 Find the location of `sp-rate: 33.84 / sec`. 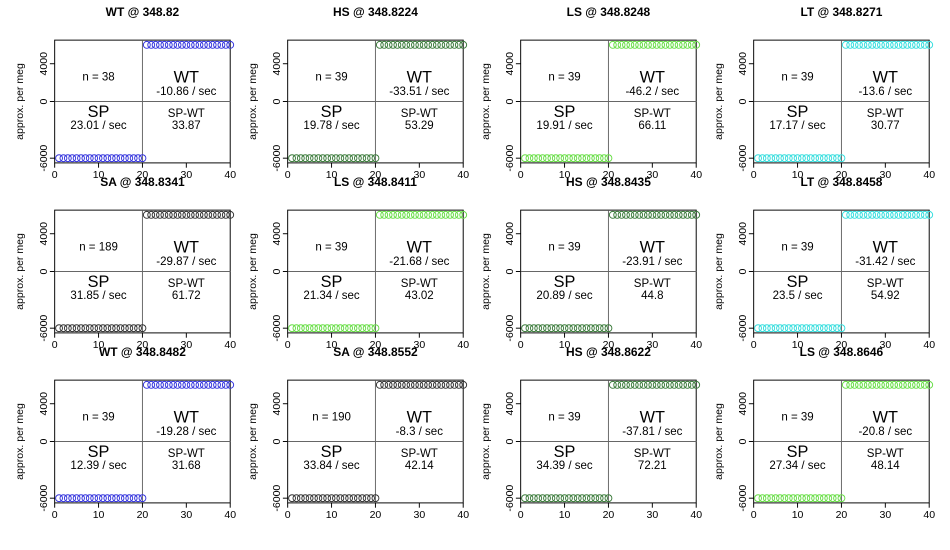

sp-rate: 33.84 / sec is located at coordinates (331, 466).